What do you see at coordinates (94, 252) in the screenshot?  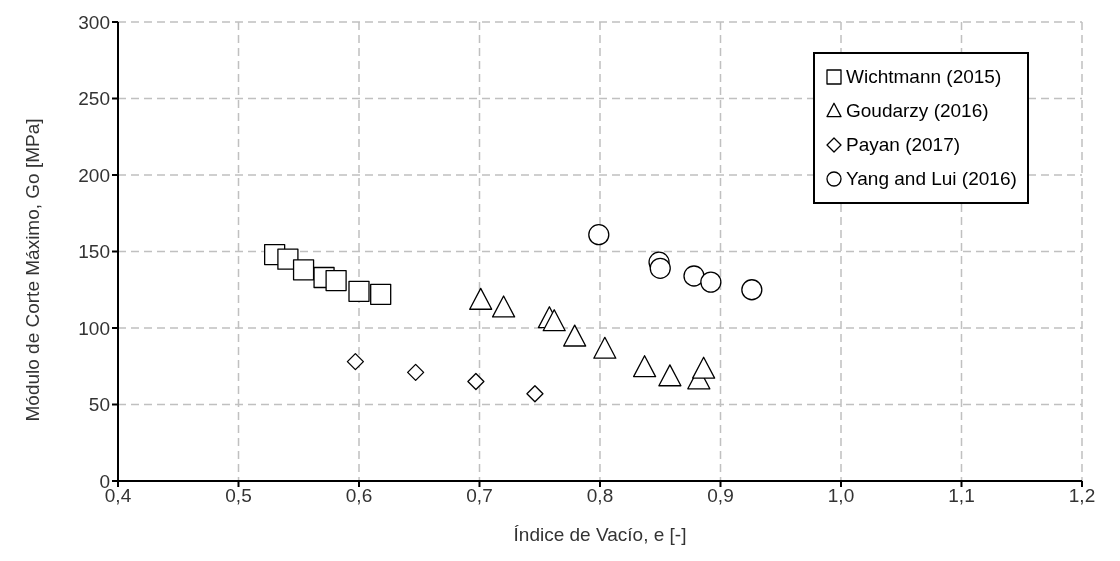 I see `y-tick-label: 150` at bounding box center [94, 252].